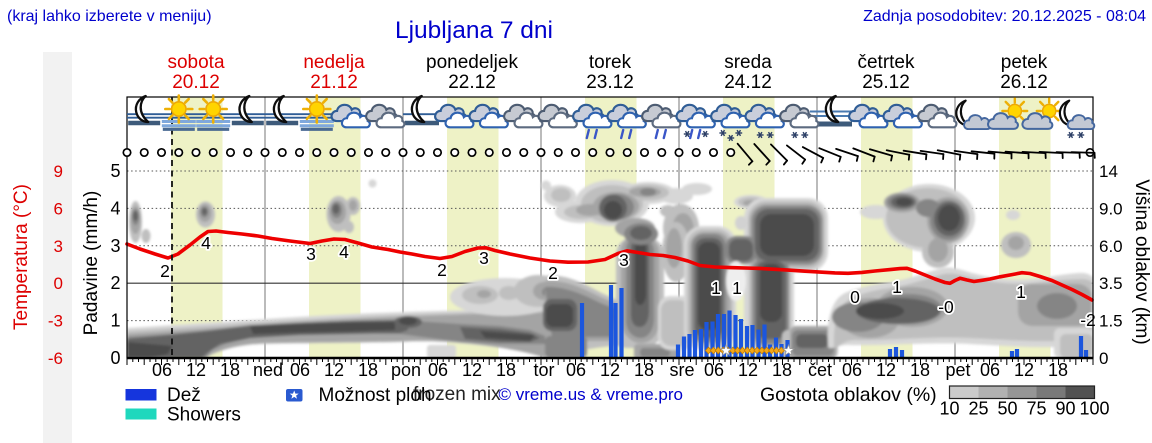 This screenshot has height=443, width=1152. I want to click on svg-text: Temperatura (°C), so click(21, 257).